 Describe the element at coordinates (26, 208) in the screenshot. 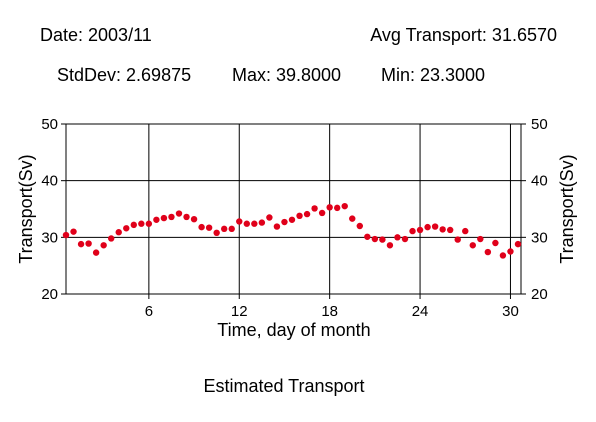

I see `y-axis-title-left: Transport(Sv)` at that location.